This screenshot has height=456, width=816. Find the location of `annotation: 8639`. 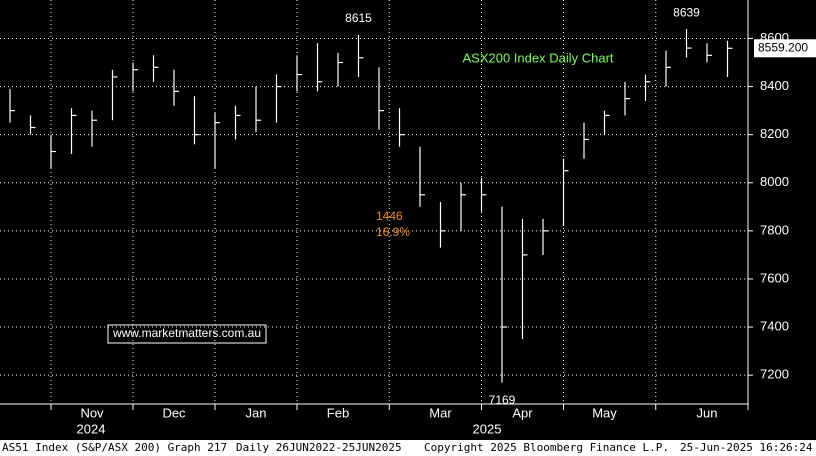

annotation: 8639 is located at coordinates (686, 12).